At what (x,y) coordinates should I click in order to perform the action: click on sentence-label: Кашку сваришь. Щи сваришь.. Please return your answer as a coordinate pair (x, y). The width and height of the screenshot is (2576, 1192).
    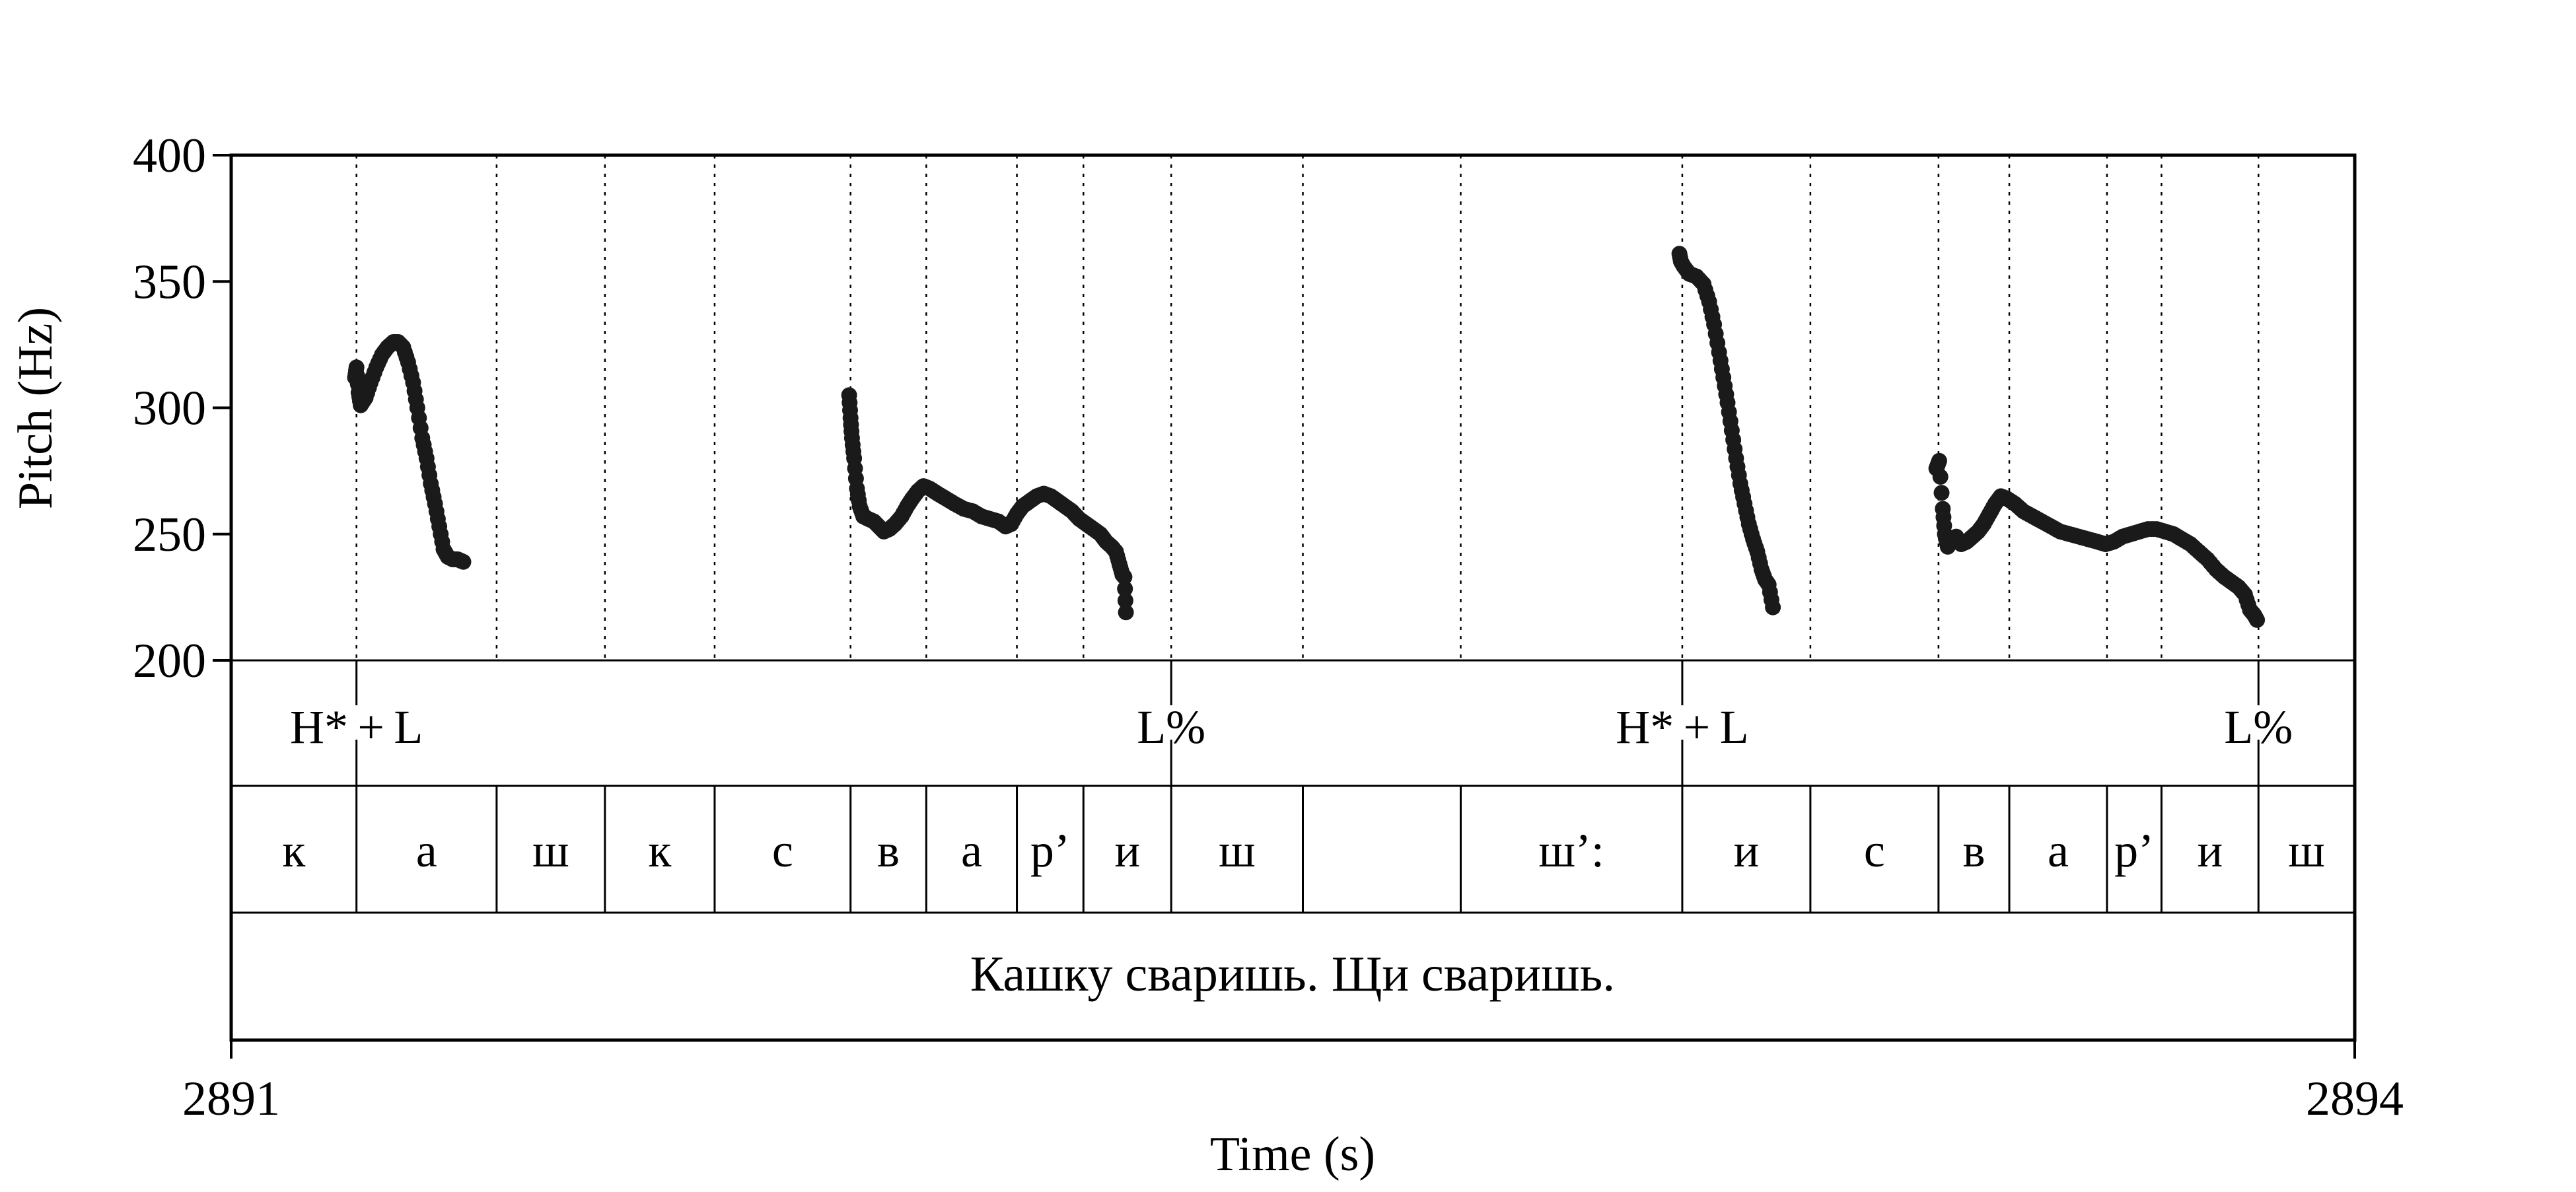
    Looking at the image, I should click on (1293, 974).